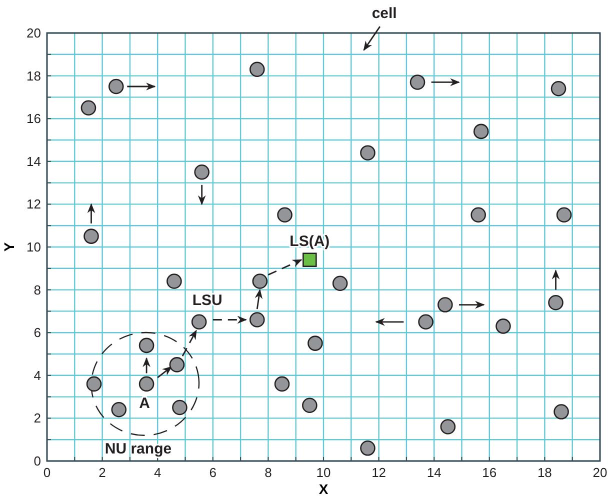 This screenshot has height=498, width=610. I want to click on x-tick-label: 10, so click(323, 472).